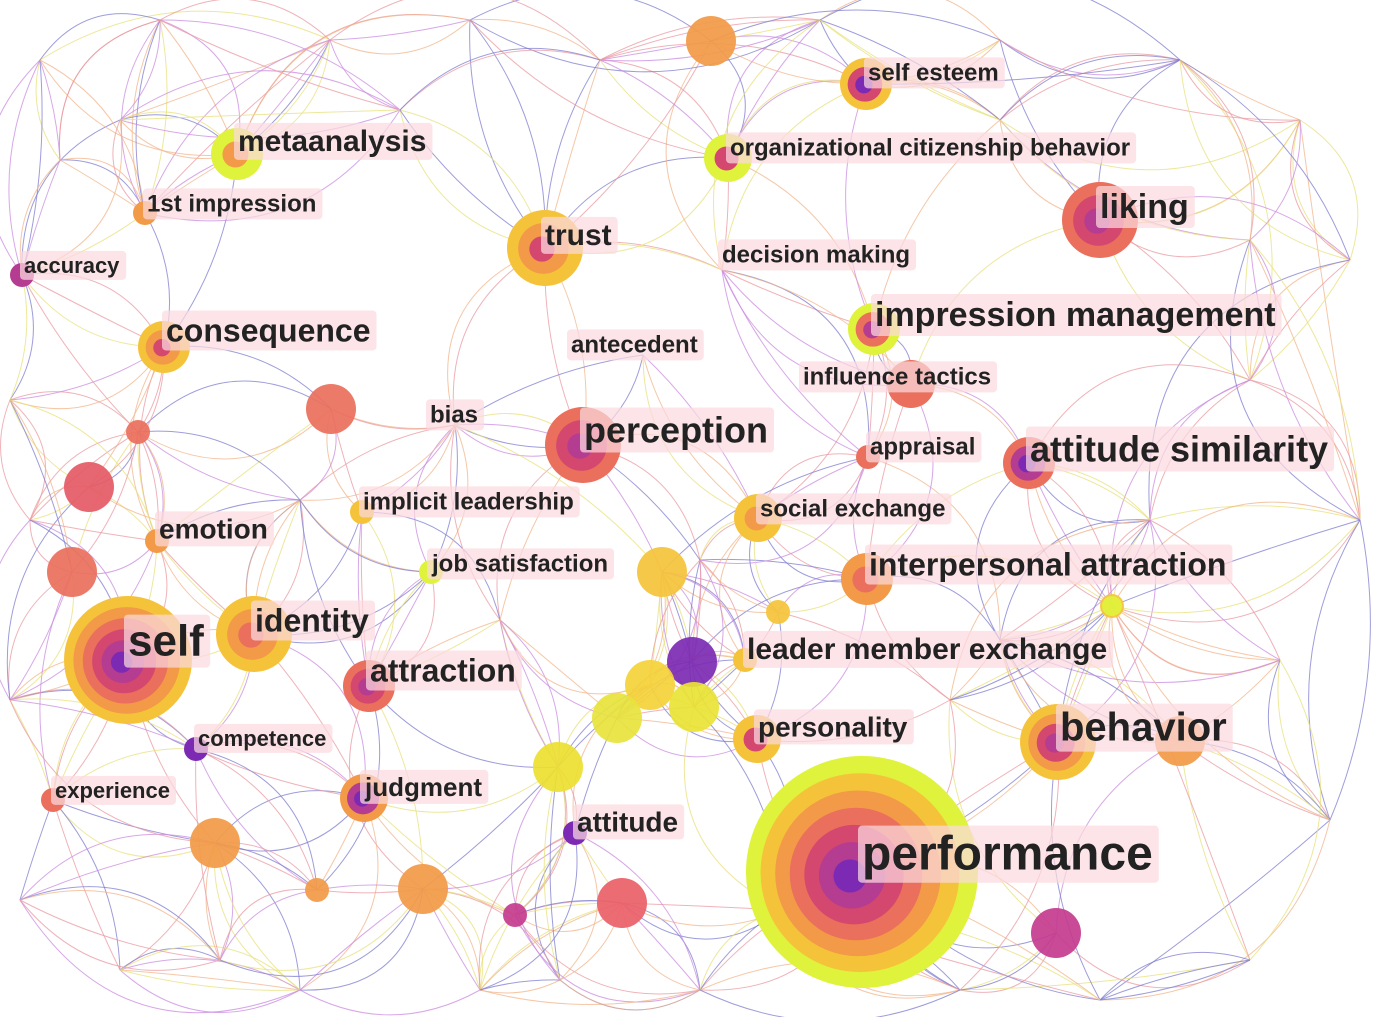 This screenshot has height=1017, width=1378. I want to click on label-social-exchange: social exchange, so click(854, 509).